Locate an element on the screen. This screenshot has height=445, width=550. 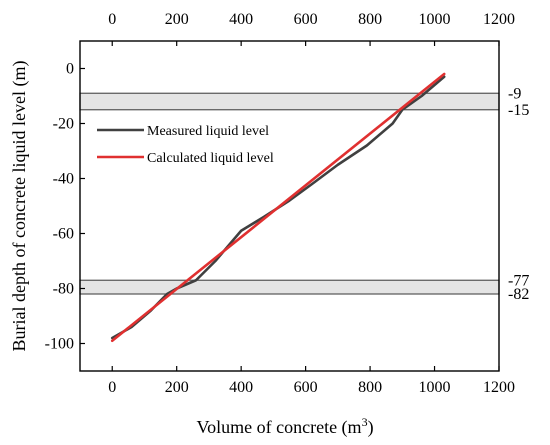
x-tick-label-bottom-6: 1200 is located at coordinates (499, 387).